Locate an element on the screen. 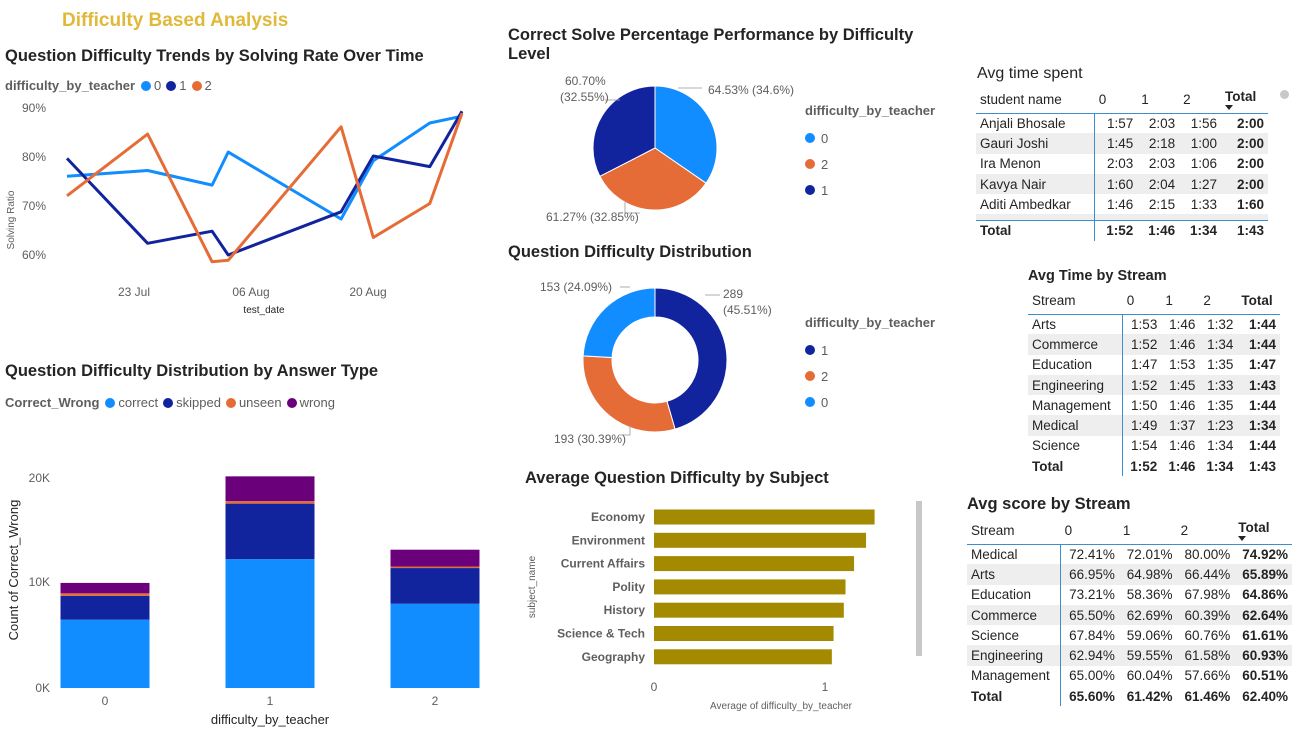  answer-type-legend-item-wrong: wrong is located at coordinates (311, 402).